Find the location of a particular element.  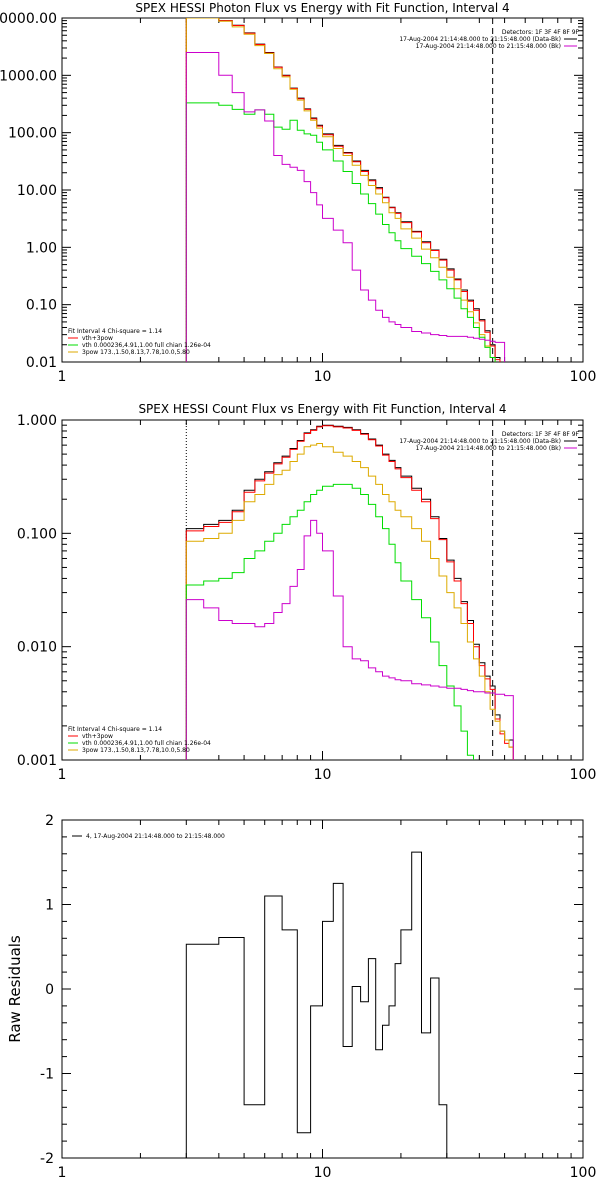

y-tick-label: 0.010 is located at coordinates (37, 648).